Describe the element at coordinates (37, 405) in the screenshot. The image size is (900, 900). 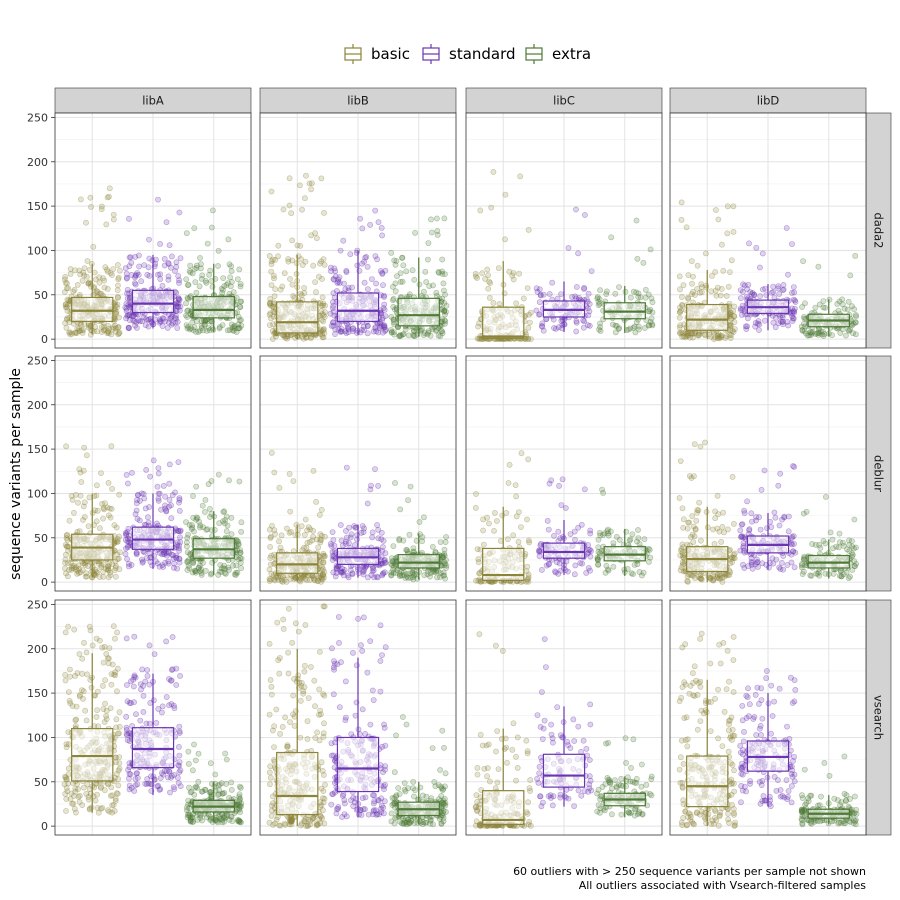
I see `y-tick-label: 200` at that location.